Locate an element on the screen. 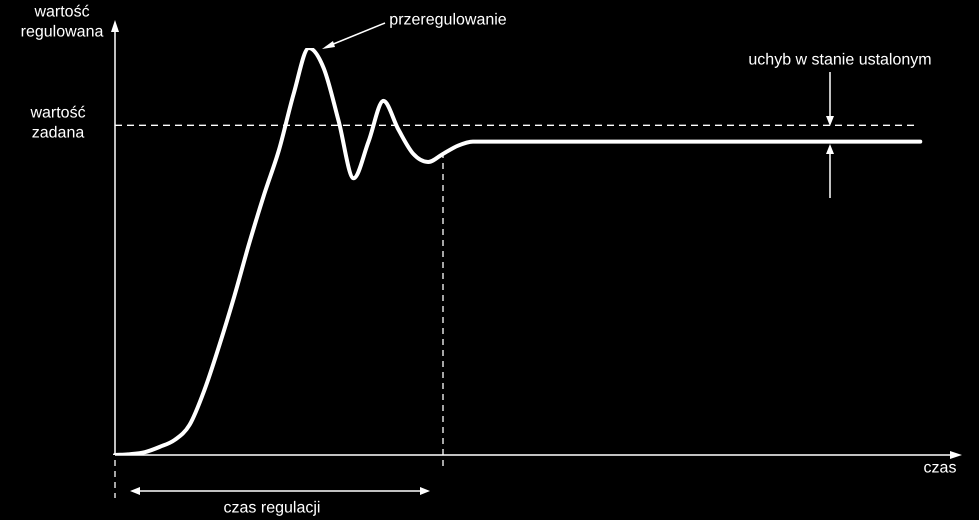  annotation: uchyb w stanie ustalonym is located at coordinates (840, 59).